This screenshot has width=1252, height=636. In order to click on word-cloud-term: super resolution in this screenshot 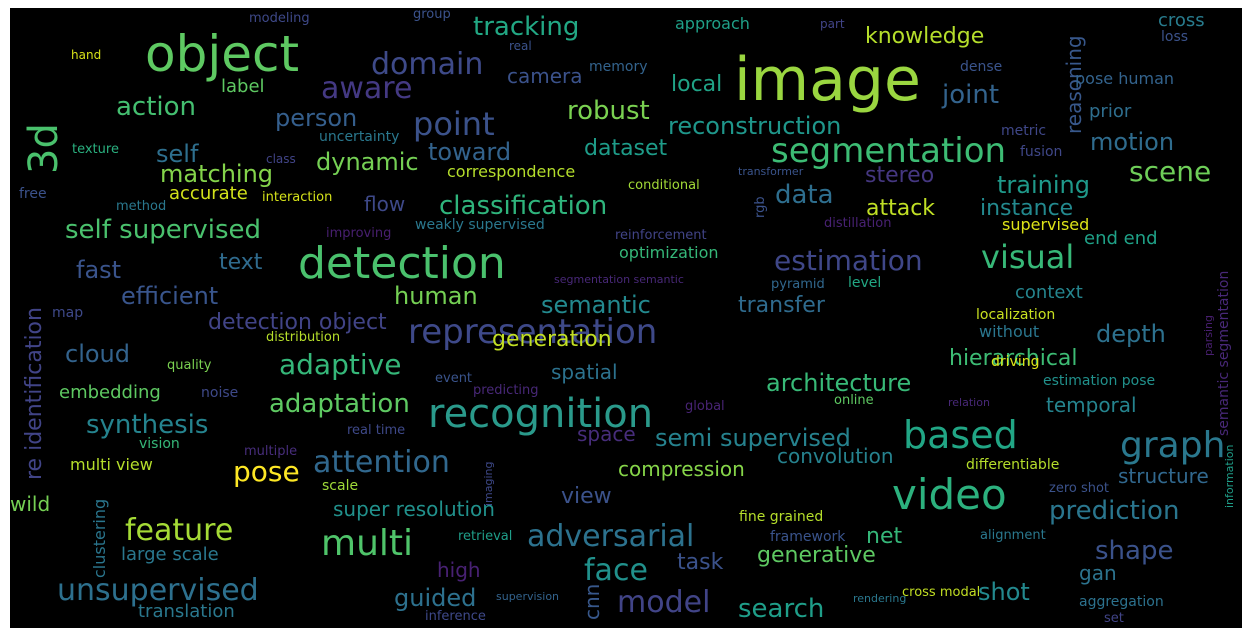, I will do `click(414, 509)`.